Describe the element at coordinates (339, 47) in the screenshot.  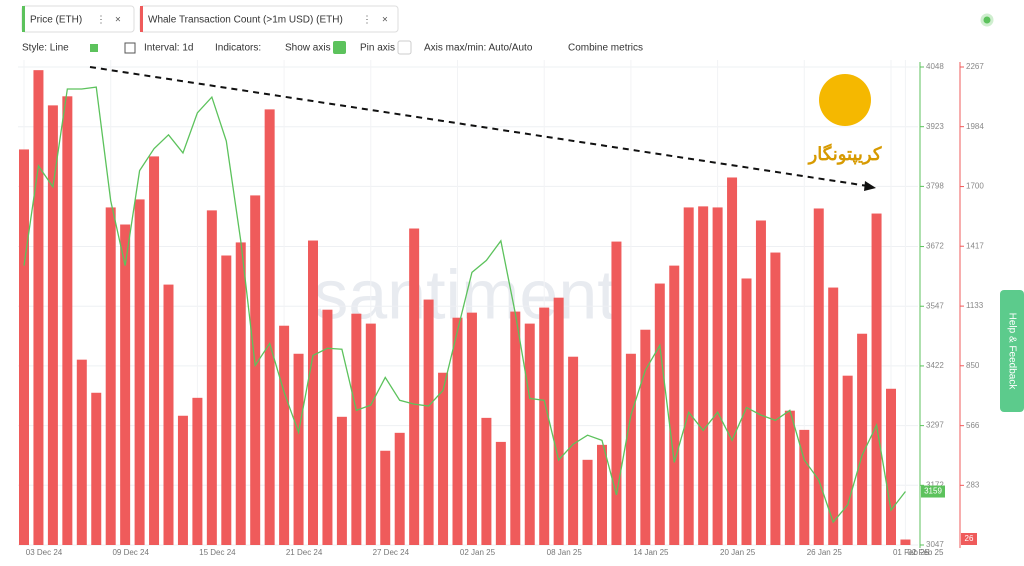
I see `show-axis-checkbox` at that location.